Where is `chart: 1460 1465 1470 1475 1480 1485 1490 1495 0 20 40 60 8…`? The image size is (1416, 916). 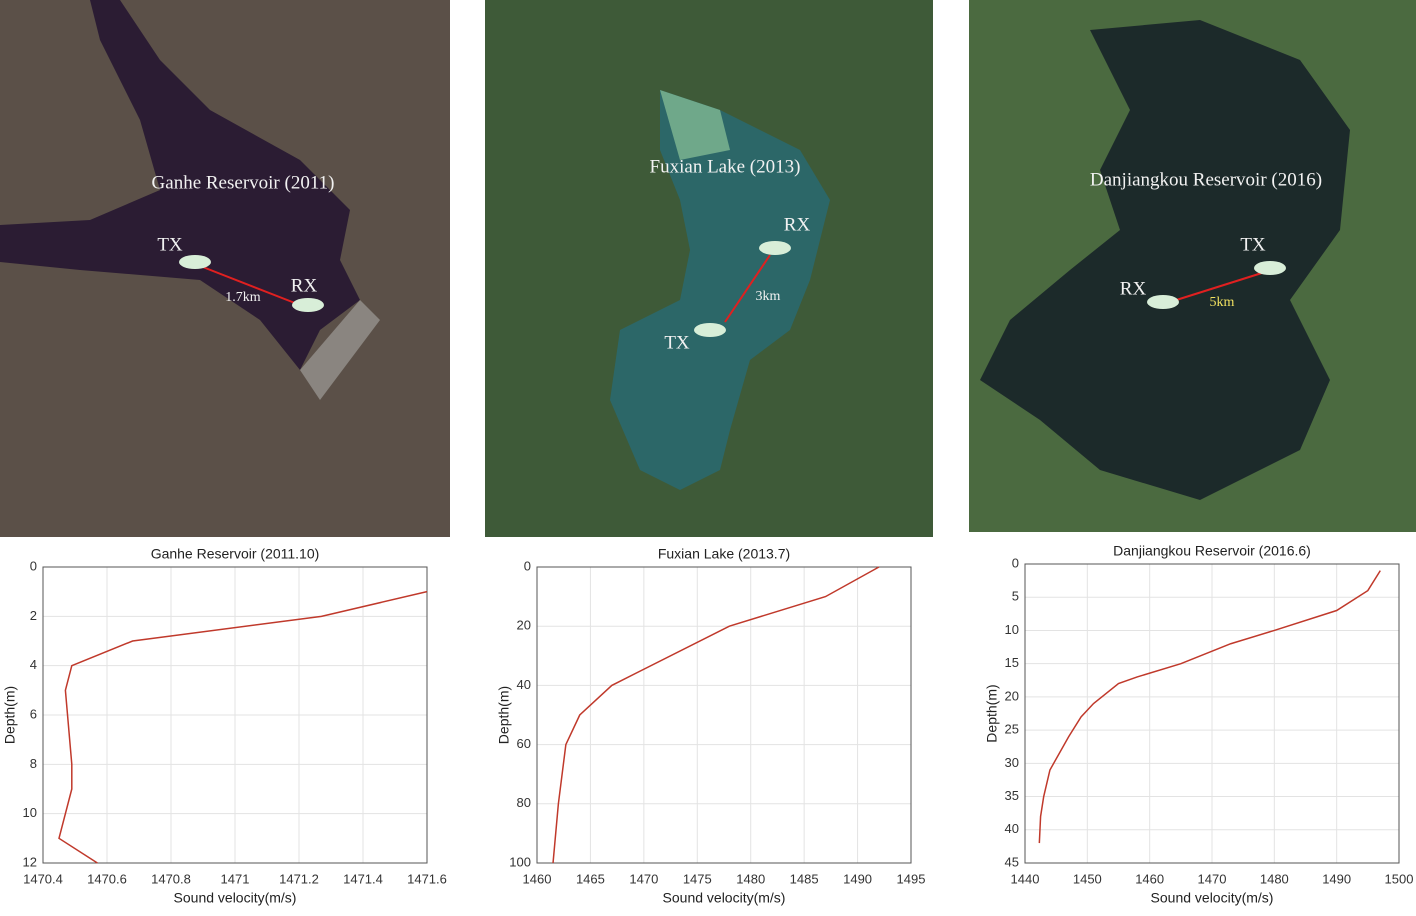
chart: 1460 1465 1470 1475 1480 1485 1490 1495 0 20 40 60 8… is located at coordinates (711, 726).